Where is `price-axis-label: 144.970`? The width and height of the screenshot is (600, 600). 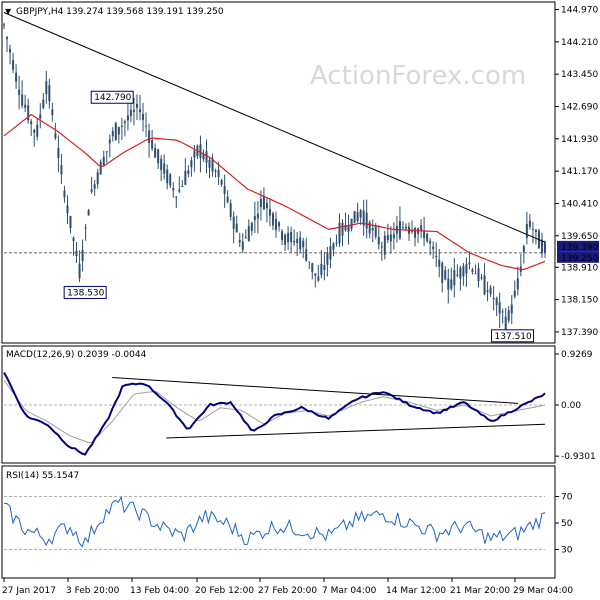 price-axis-label: 144.970 is located at coordinates (579, 11).